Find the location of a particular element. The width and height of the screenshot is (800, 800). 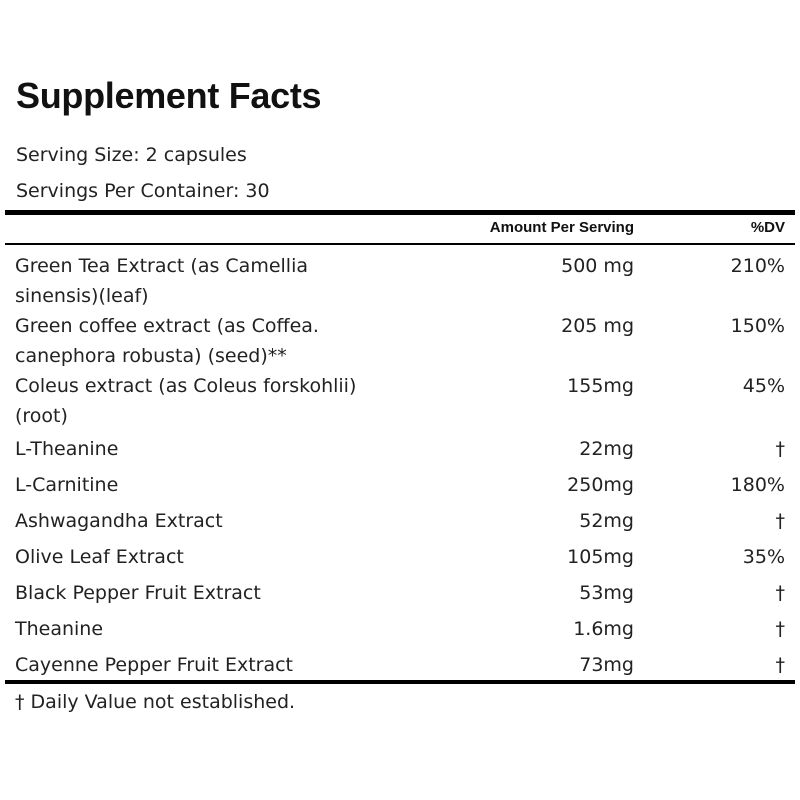

ingredient-name: L-Carnitine is located at coordinates (67, 485).